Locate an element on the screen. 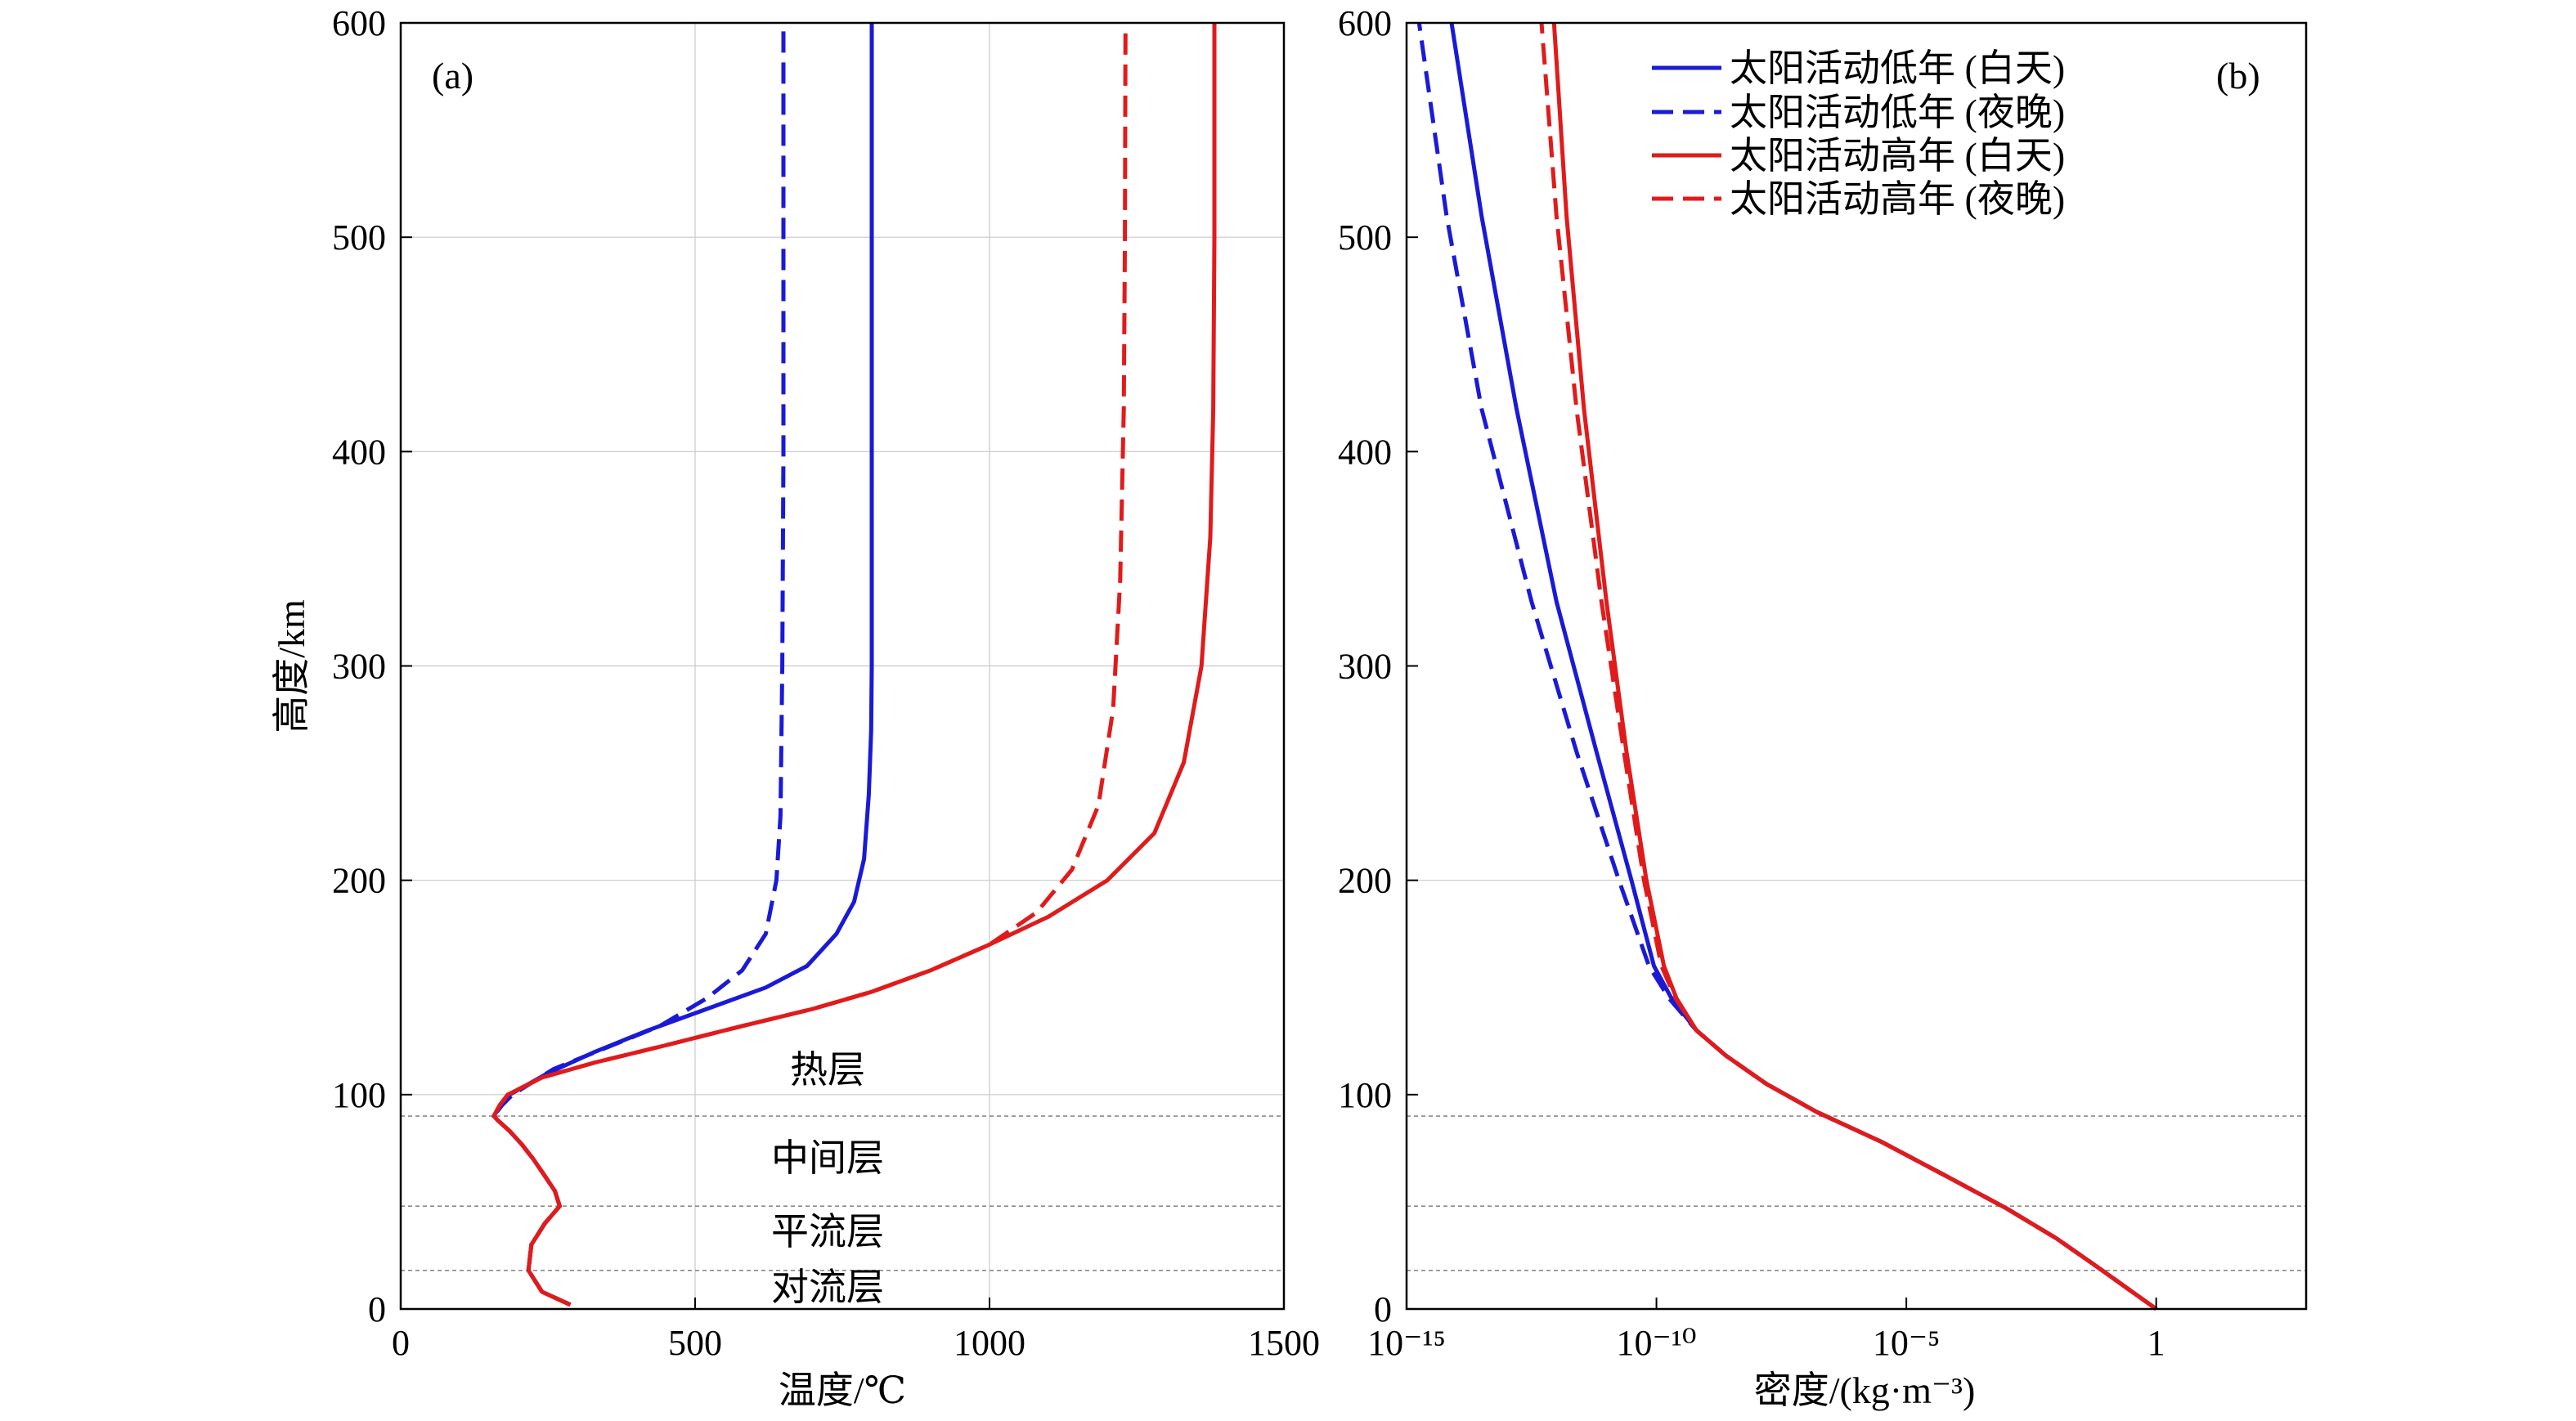  panel-b-xtick-label: 10⁻¹⁰ is located at coordinates (1657, 1343).